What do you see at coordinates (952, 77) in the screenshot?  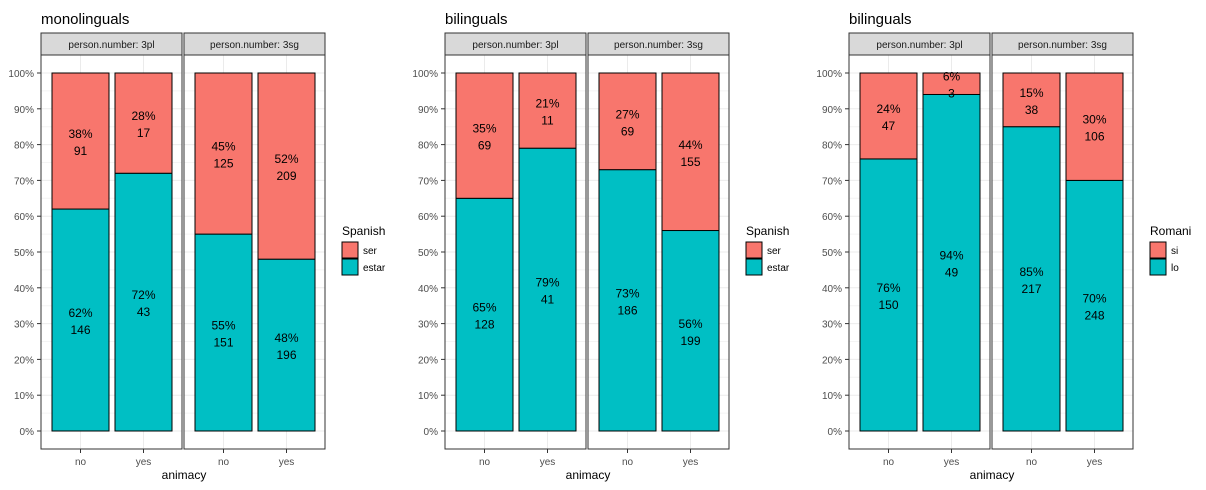 I see `data-label-percent: 6%` at bounding box center [952, 77].